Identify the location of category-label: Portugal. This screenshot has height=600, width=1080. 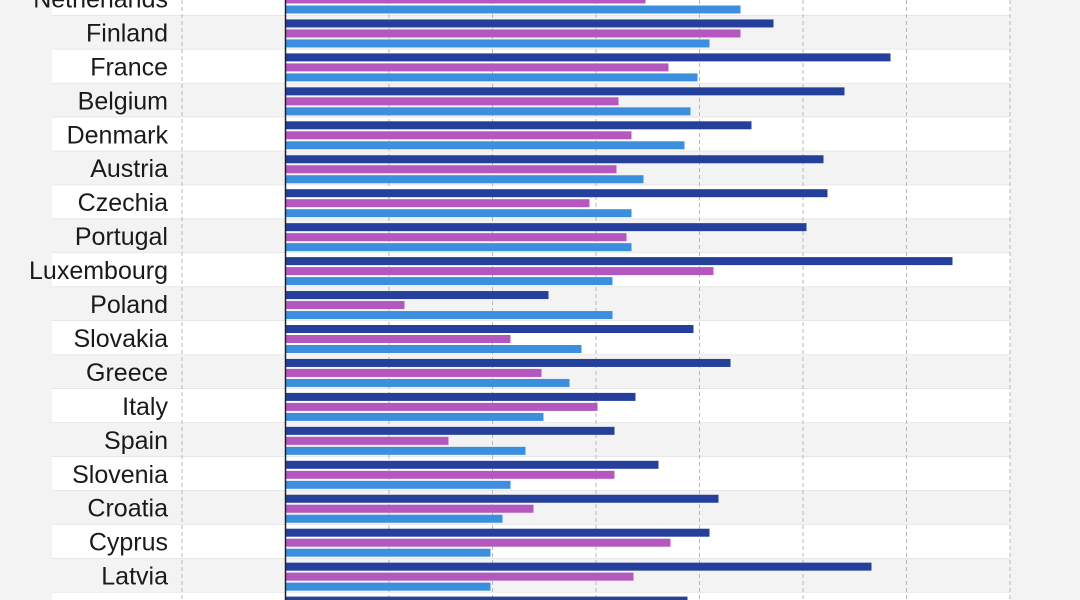
(121, 237).